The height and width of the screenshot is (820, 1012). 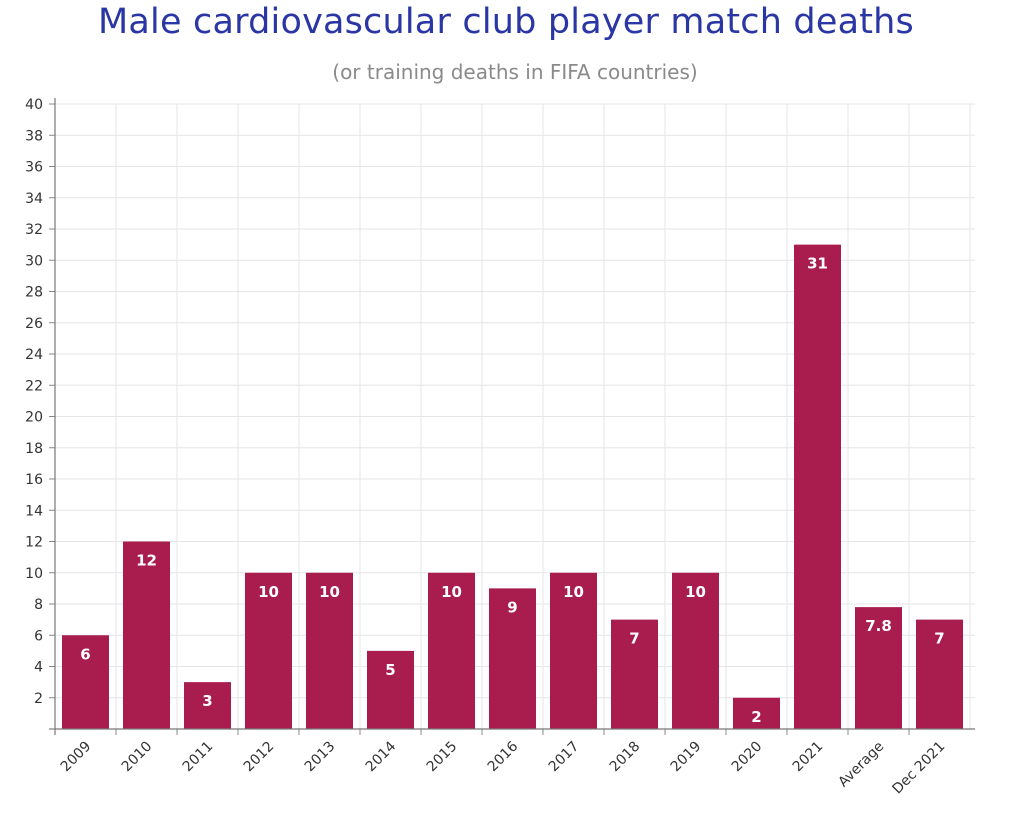 I want to click on x-tick-label: 2014, so click(x=381, y=756).